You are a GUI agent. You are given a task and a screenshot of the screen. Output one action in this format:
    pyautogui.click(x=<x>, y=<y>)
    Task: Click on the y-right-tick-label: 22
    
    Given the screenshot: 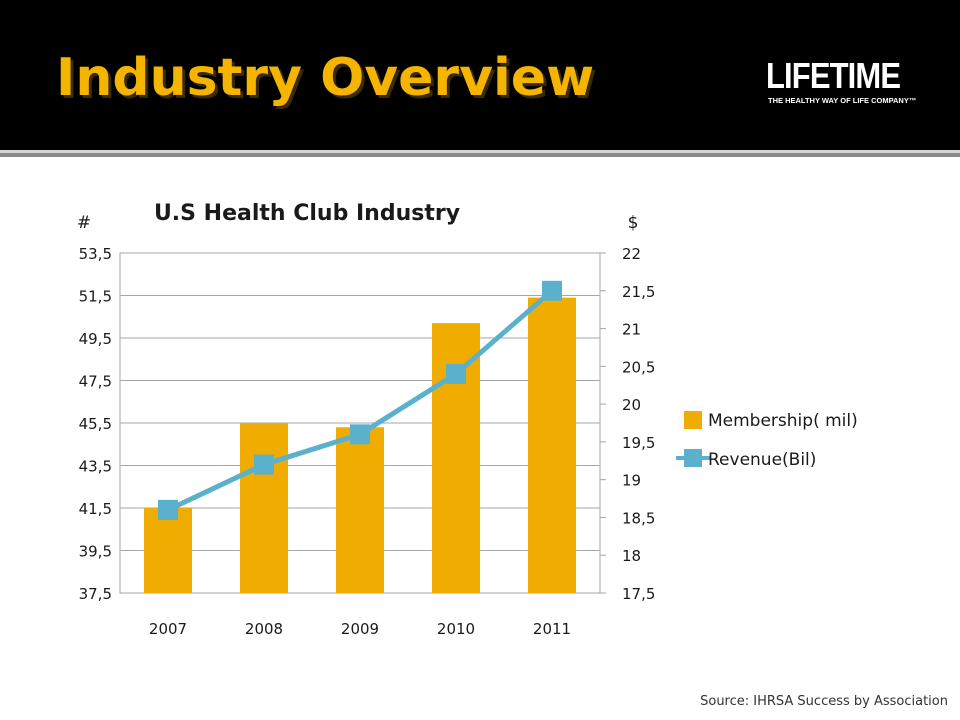 What is the action you would take?
    pyautogui.click(x=631, y=254)
    